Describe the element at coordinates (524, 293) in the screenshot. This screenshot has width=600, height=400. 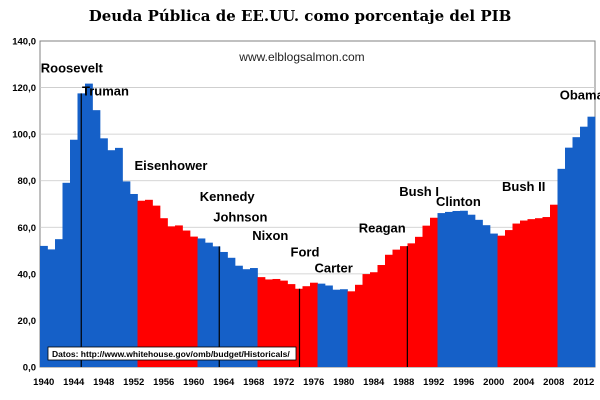
I see `bar-2004` at that location.